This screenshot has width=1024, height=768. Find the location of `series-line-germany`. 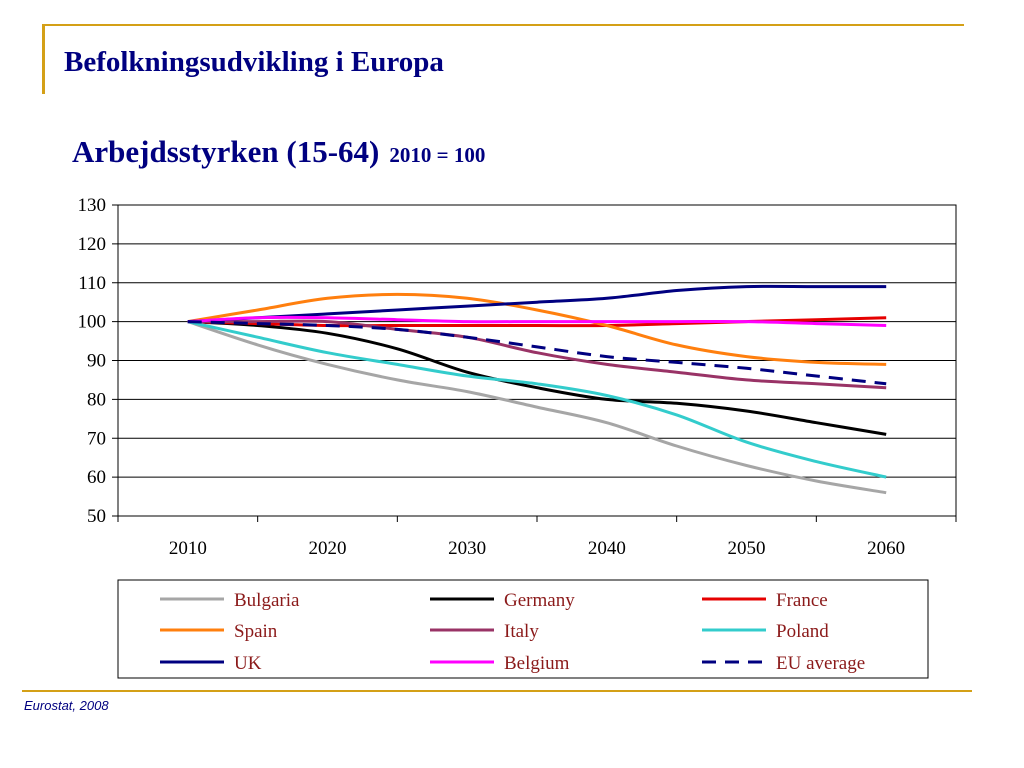

series-line-germany is located at coordinates (537, 378).